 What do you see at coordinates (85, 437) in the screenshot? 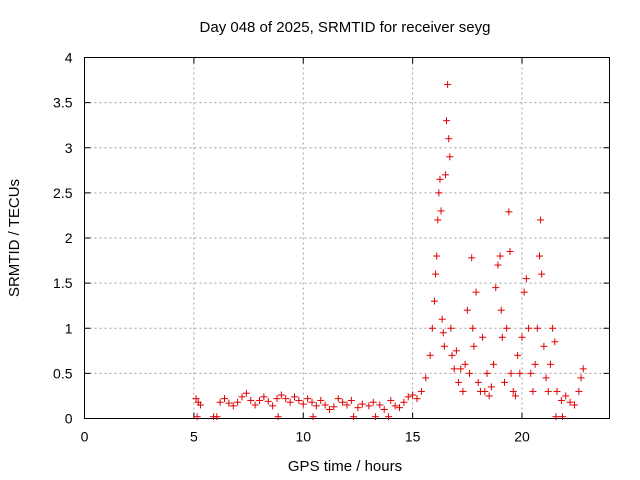
I see `x-tick-label: 0` at bounding box center [85, 437].